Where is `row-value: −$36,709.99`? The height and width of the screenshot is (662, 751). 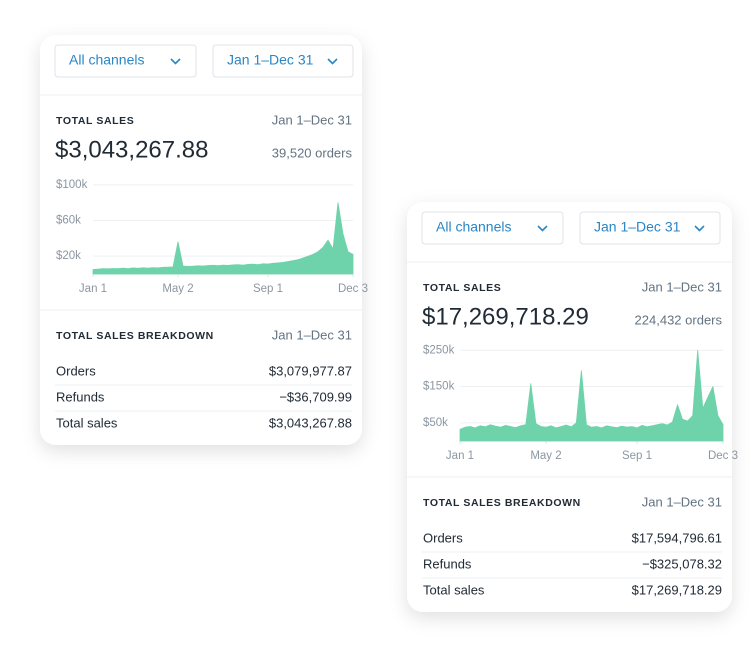 row-value: −$36,709.99 is located at coordinates (315, 396).